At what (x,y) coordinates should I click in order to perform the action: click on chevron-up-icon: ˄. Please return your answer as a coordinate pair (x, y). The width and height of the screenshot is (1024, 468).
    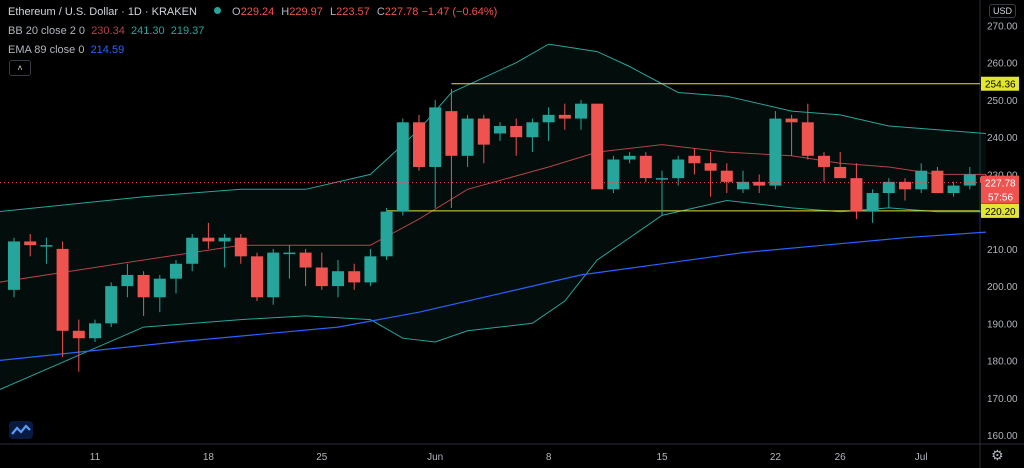
    Looking at the image, I should click on (20, 68).